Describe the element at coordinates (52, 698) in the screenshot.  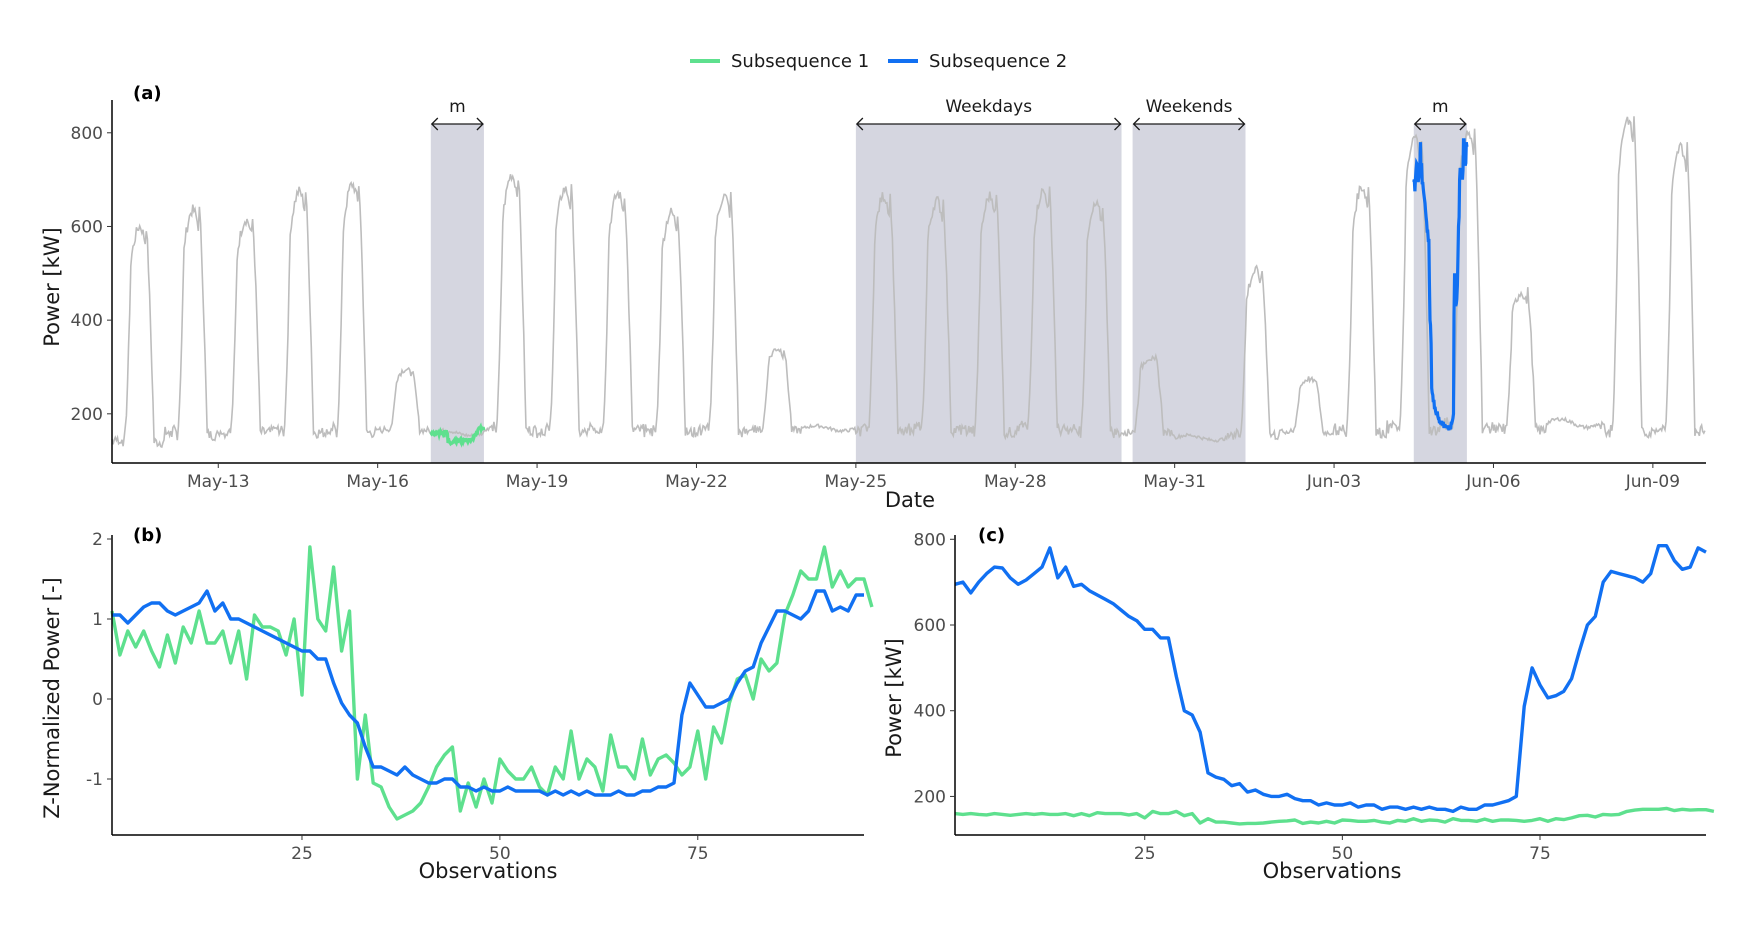
I see `panel-b-y-axis-title: Z-Normalized Power [-]` at that location.